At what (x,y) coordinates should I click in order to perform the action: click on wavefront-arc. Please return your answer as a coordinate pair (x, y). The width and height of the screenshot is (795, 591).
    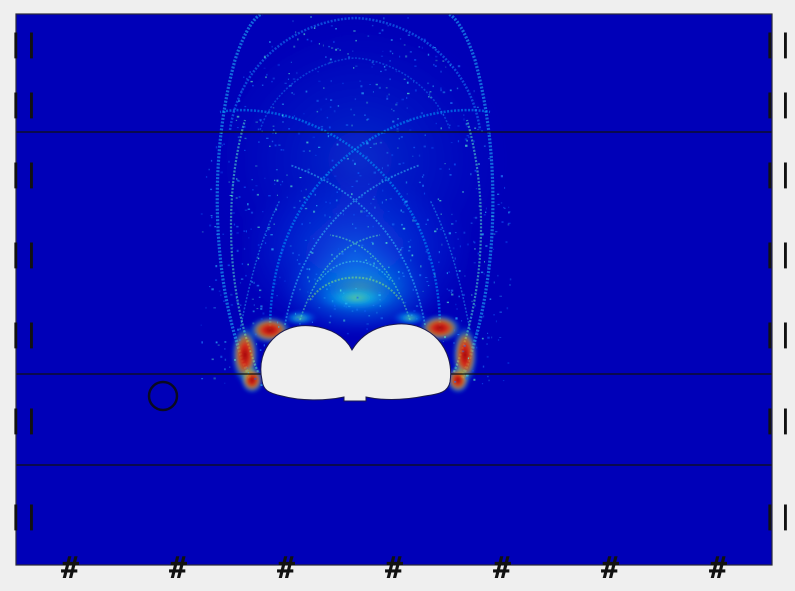
    Looking at the image, I should click on (340, 277).